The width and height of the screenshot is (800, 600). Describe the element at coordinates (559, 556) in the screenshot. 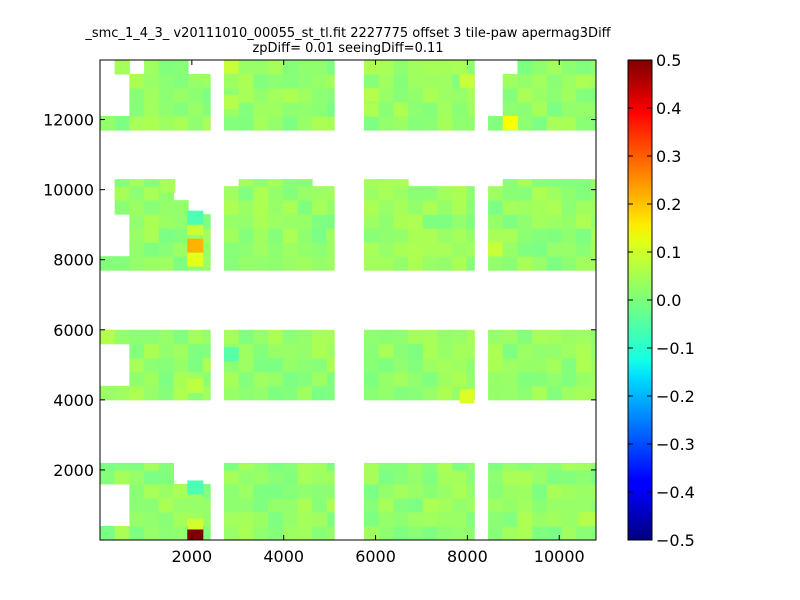

I see `x-tick-label: 10000` at that location.